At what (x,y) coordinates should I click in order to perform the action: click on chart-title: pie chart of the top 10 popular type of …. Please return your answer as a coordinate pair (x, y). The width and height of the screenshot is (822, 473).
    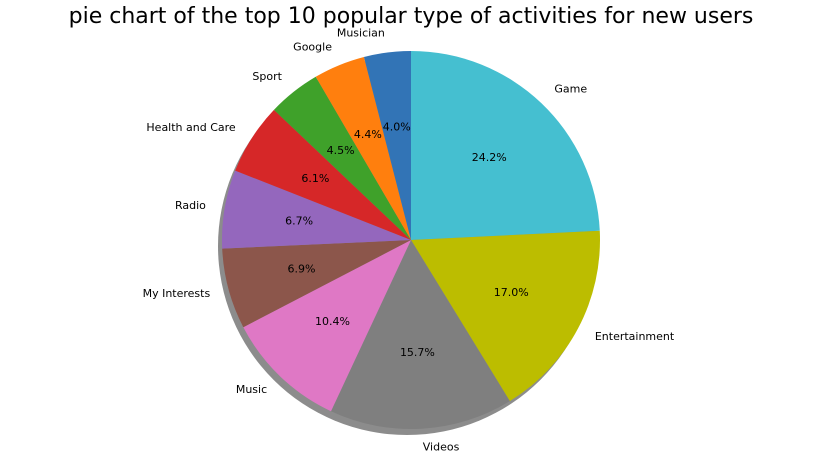
    Looking at the image, I should click on (411, 16).